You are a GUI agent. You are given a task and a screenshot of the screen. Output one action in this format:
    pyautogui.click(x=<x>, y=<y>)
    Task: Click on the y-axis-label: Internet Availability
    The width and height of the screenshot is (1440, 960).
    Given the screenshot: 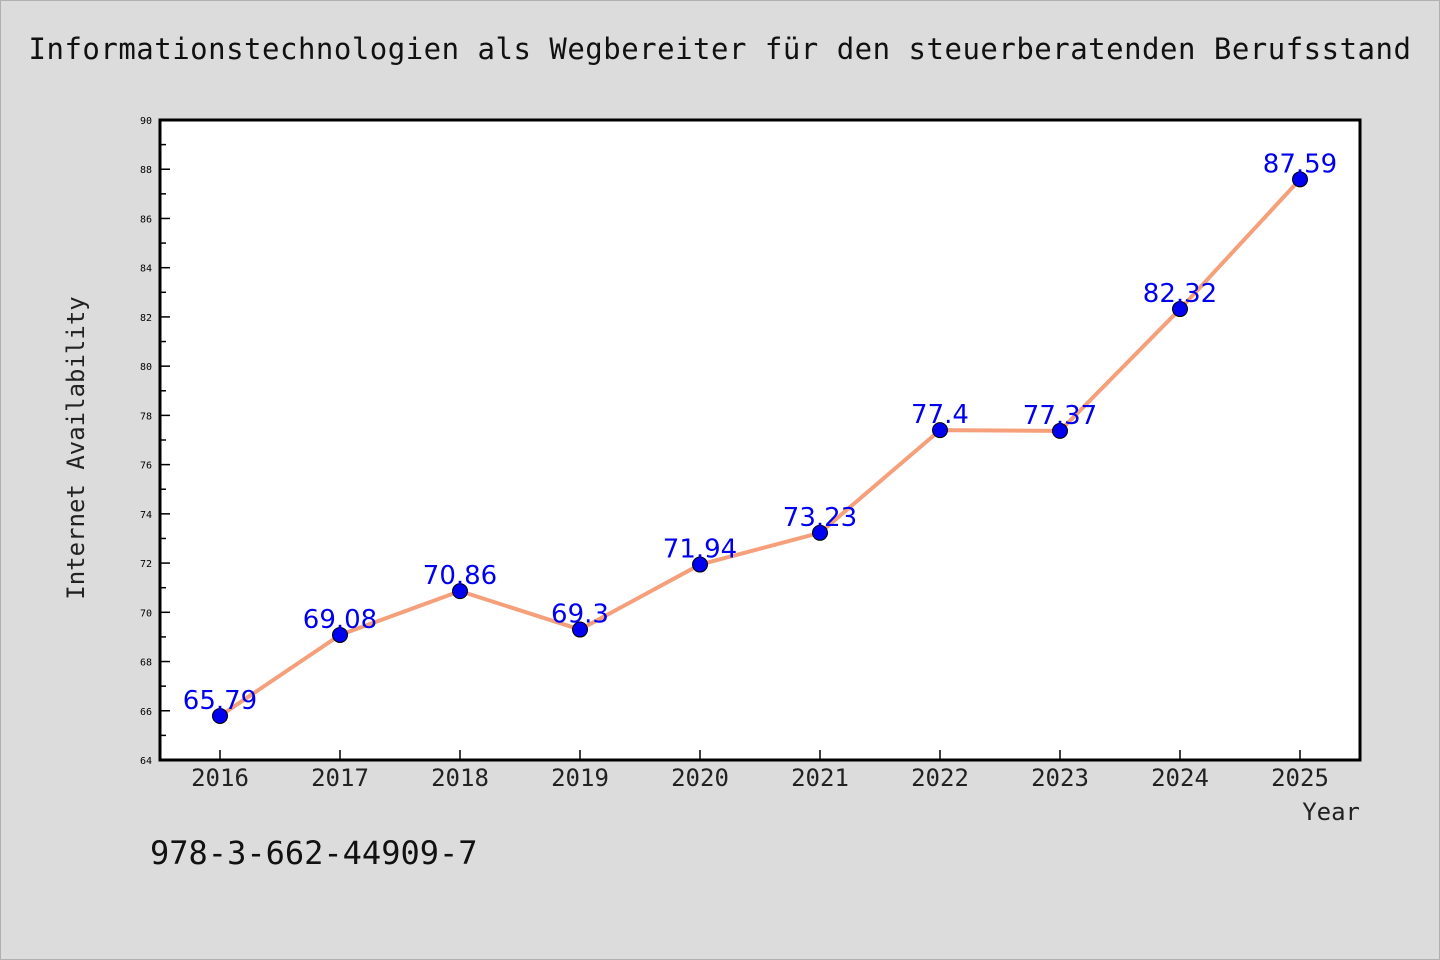 What is the action you would take?
    pyautogui.click(x=76, y=447)
    